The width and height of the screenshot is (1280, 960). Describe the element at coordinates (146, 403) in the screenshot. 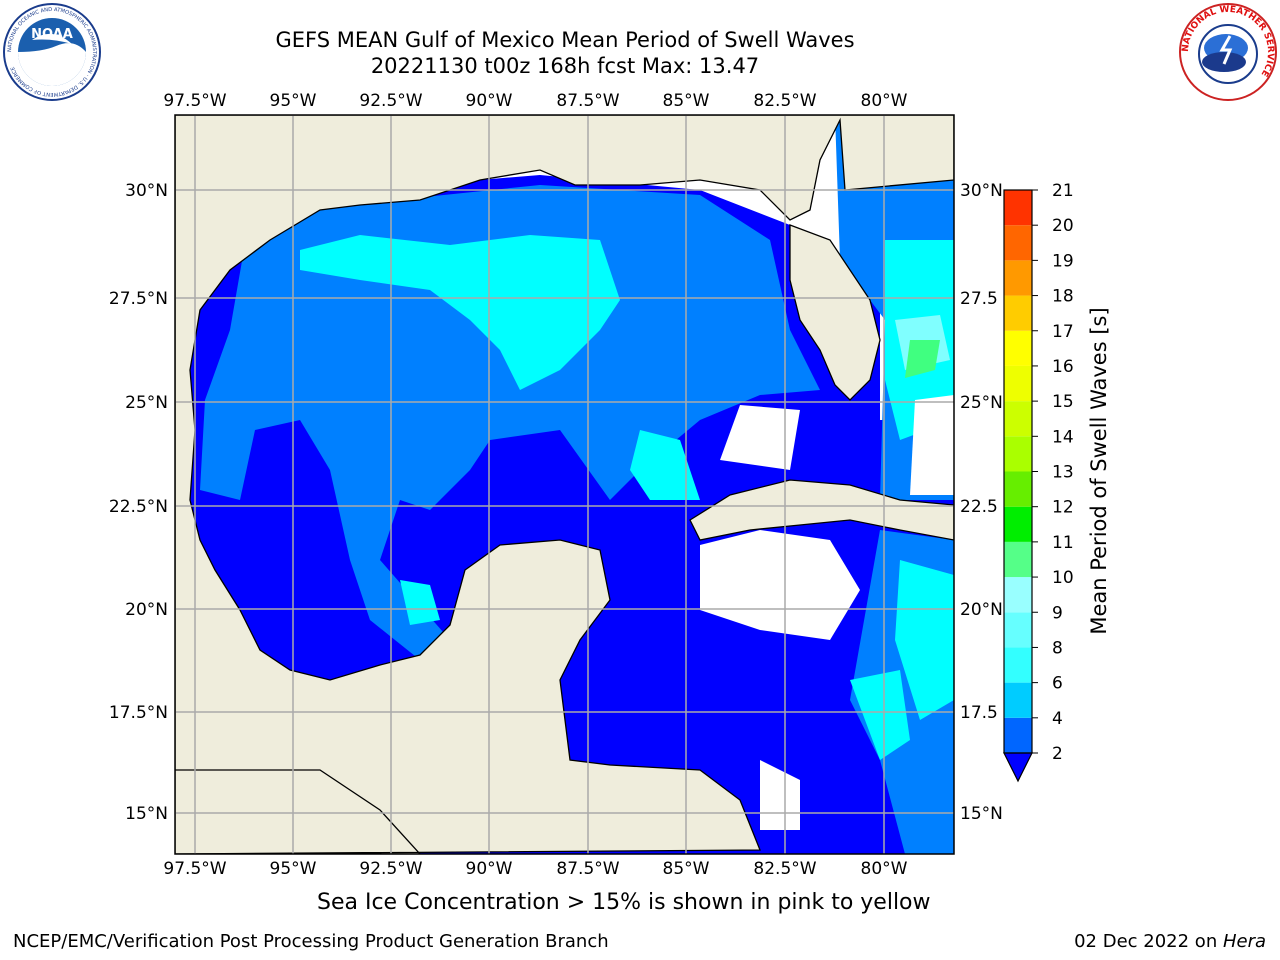

I see `lat-label-left: 25°N` at that location.